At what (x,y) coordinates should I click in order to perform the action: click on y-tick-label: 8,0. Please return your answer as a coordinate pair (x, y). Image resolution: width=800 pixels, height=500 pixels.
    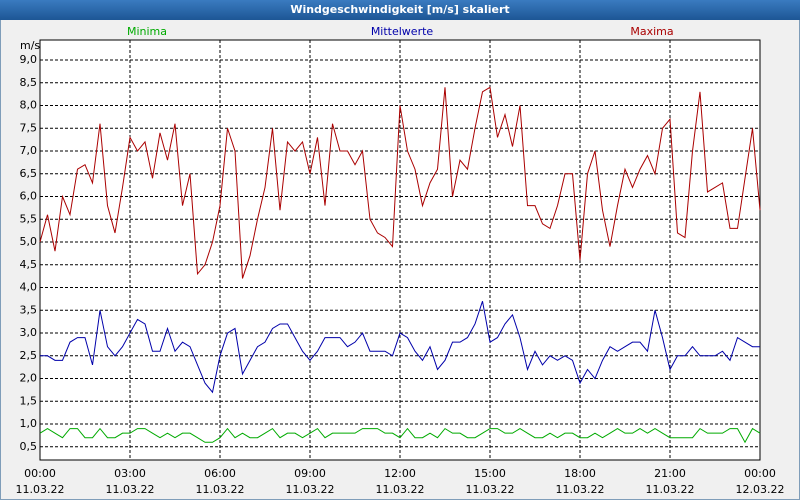
    Looking at the image, I should click on (29, 105).